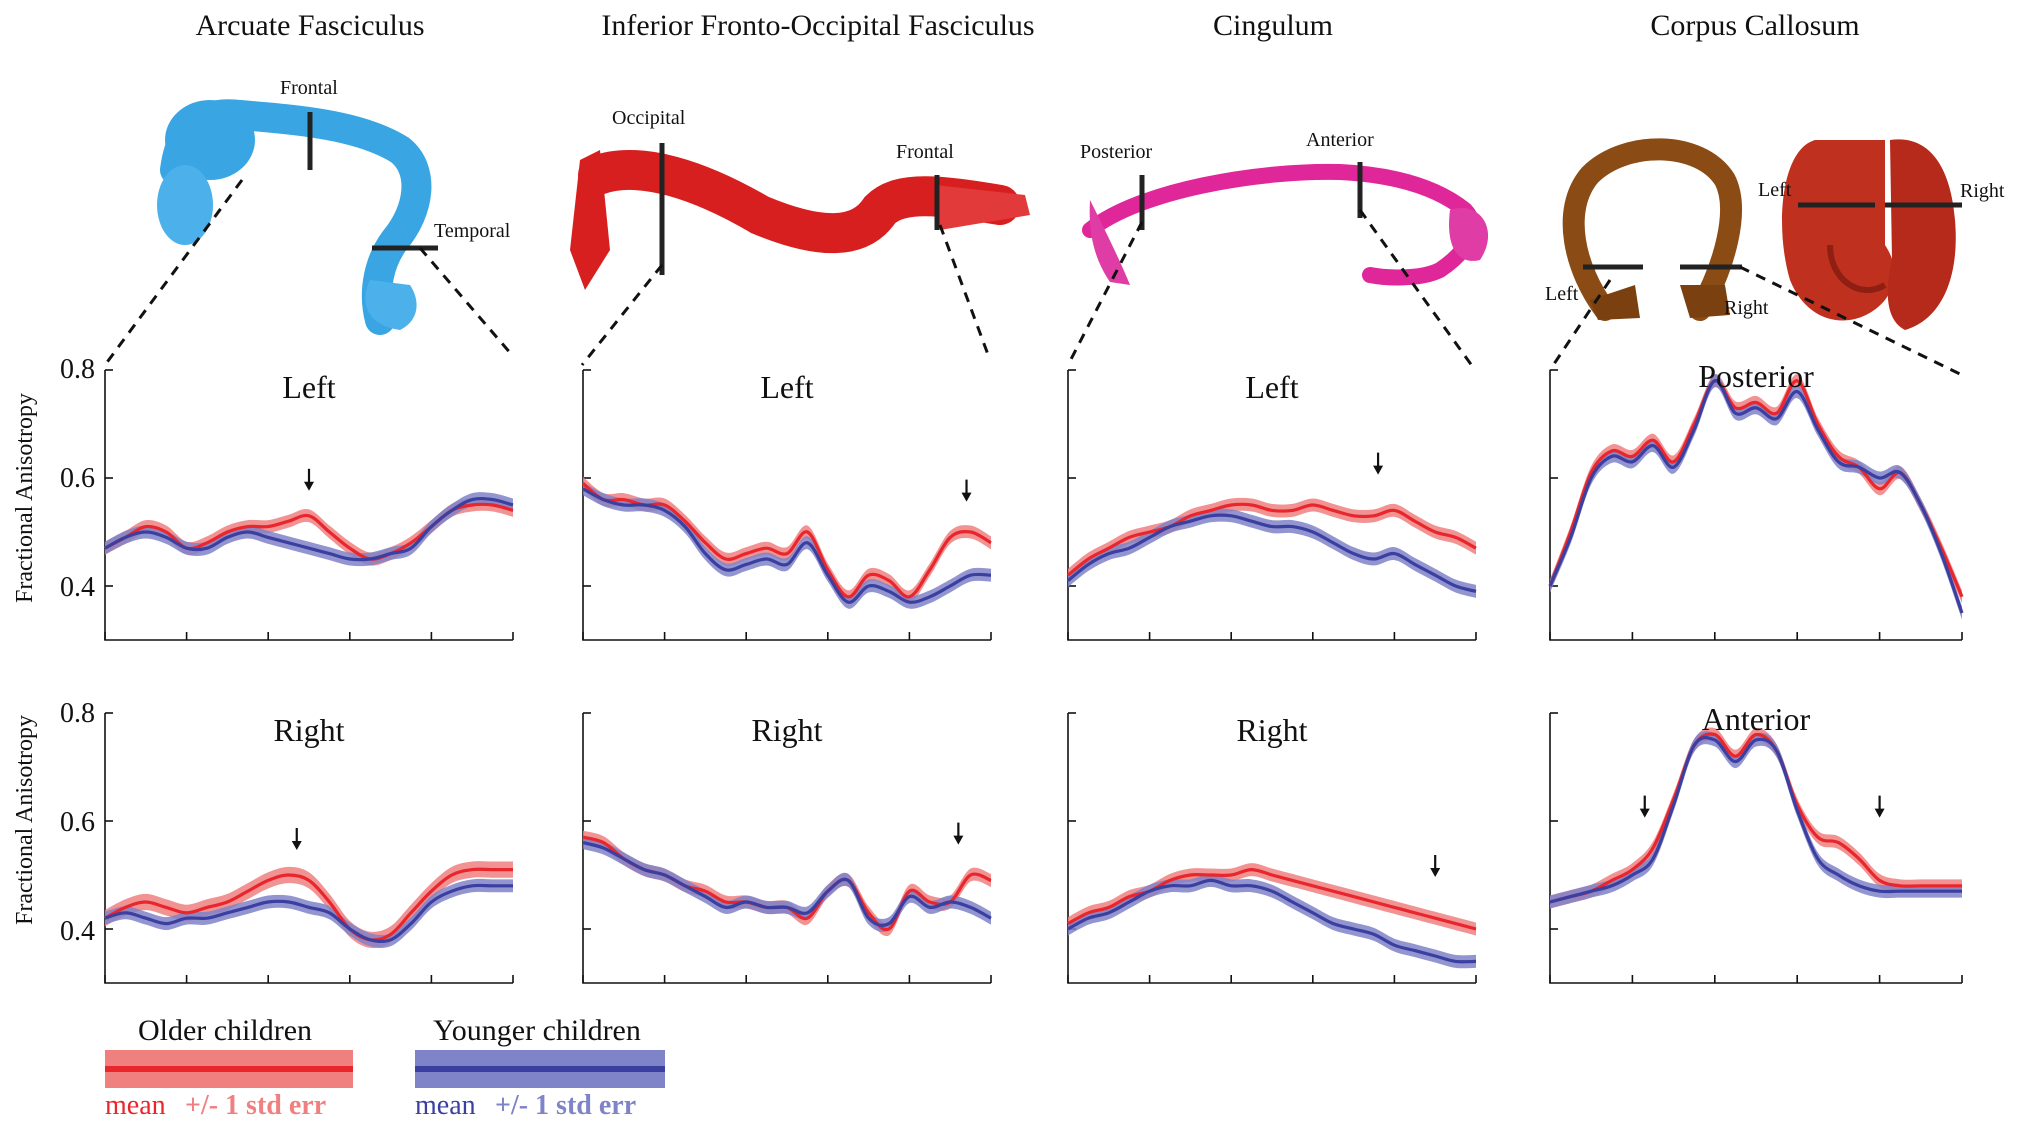 The width and height of the screenshot is (2017, 1130). I want to click on panel-6: Right, so click(1272, 848).